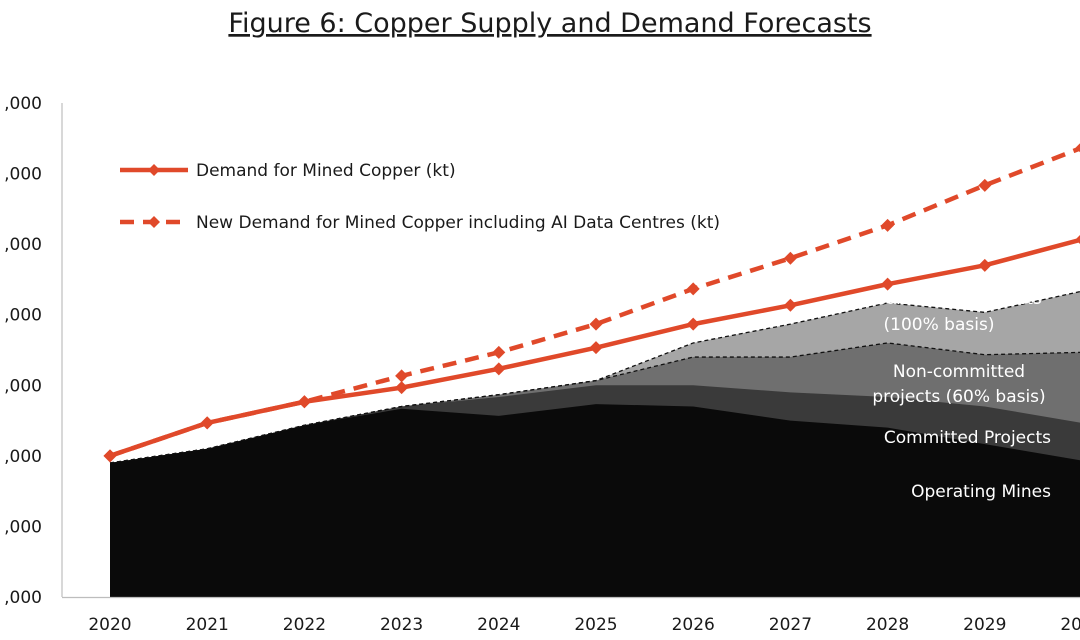 This screenshot has width=1080, height=640. I want to click on x-tick-label: 2021, so click(207, 625).